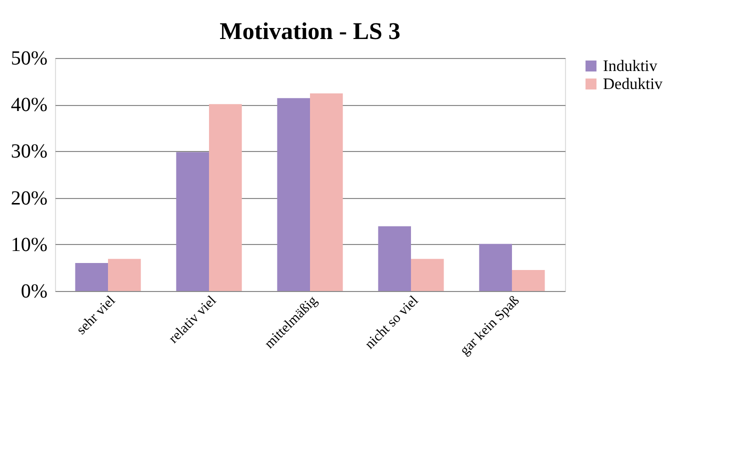  What do you see at coordinates (29, 151) in the screenshot?
I see `y-tick-label: 30%` at bounding box center [29, 151].